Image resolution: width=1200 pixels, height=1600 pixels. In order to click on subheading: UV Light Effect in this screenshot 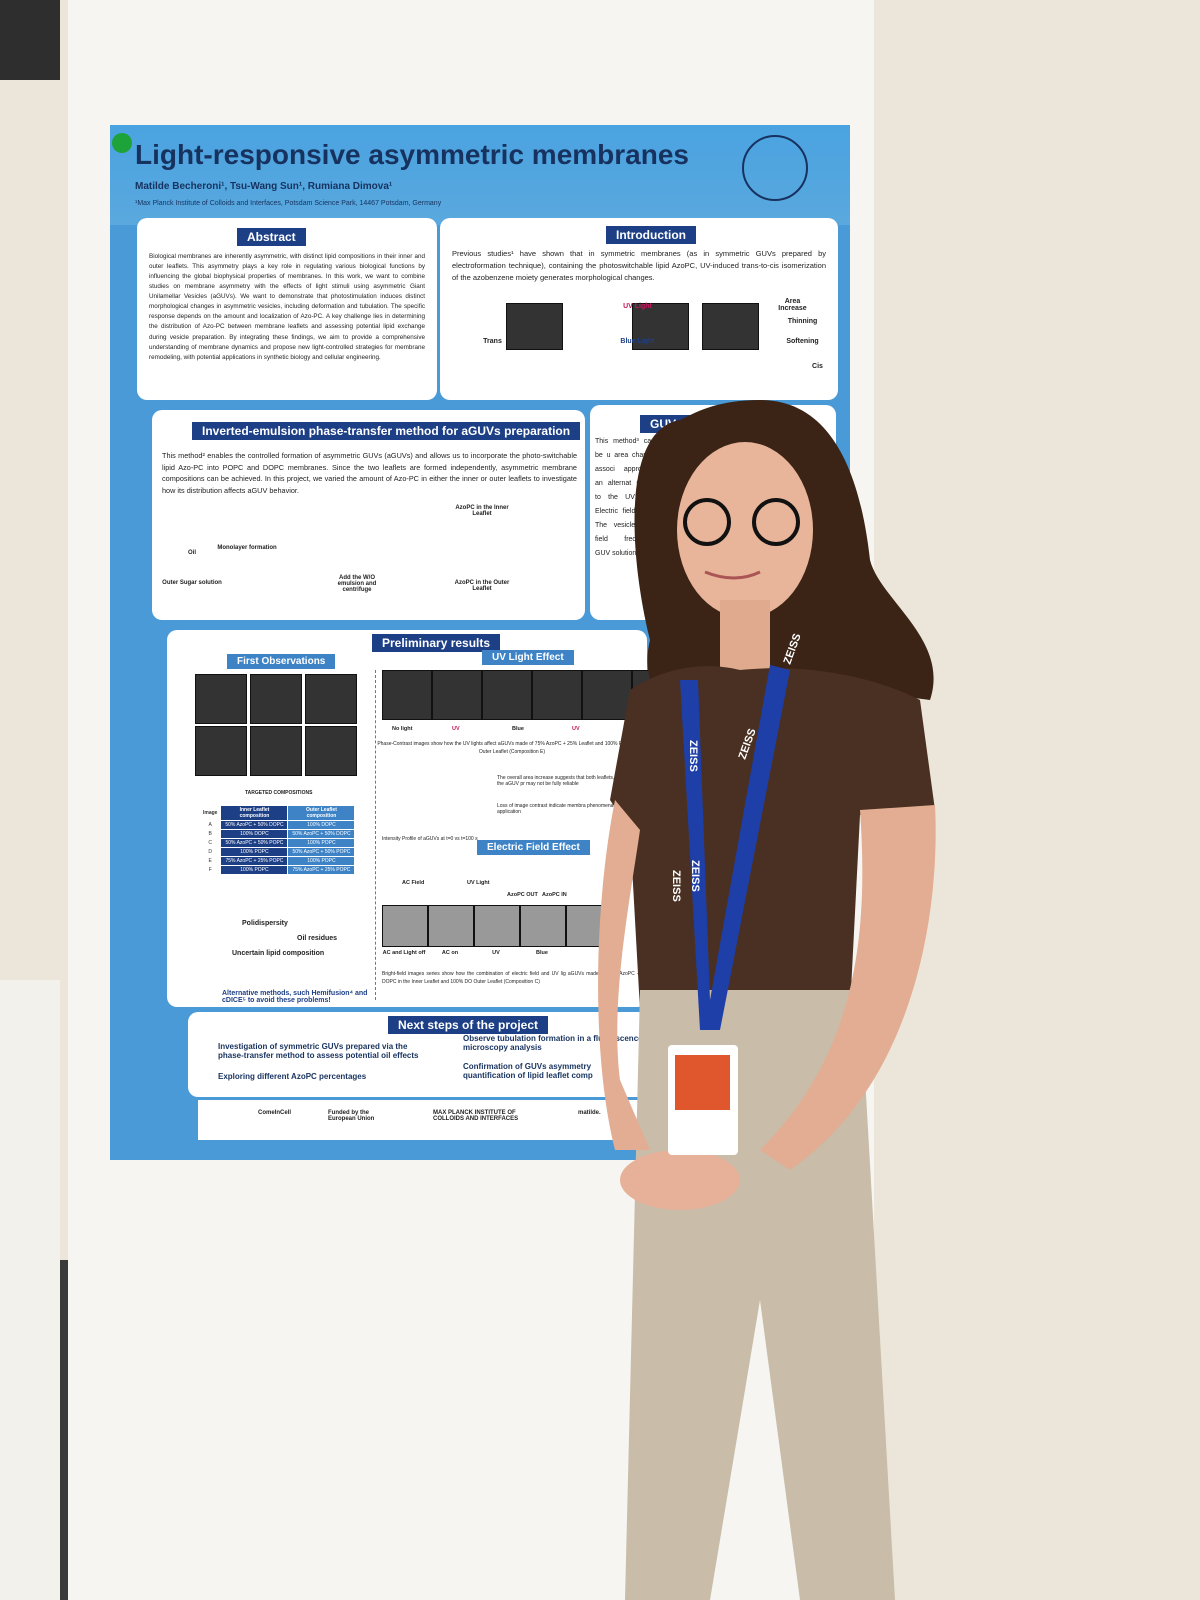, I will do `click(528, 657)`.